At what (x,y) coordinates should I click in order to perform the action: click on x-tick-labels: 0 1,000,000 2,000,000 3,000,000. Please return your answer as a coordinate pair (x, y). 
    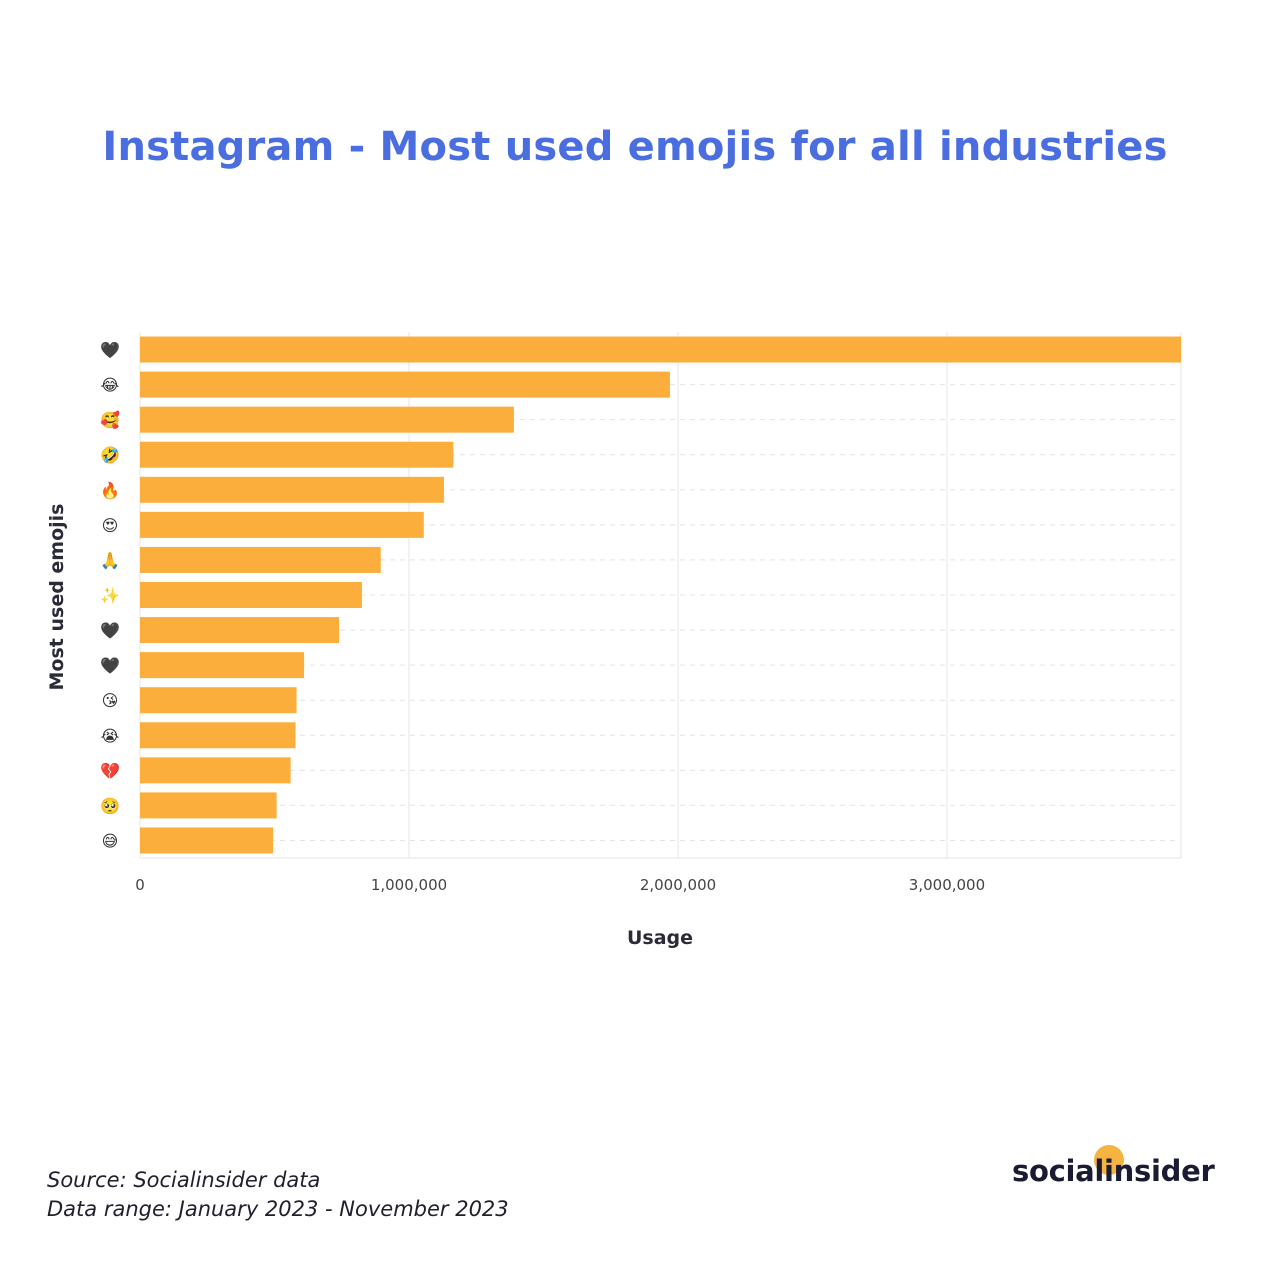
    Looking at the image, I should click on (560, 885).